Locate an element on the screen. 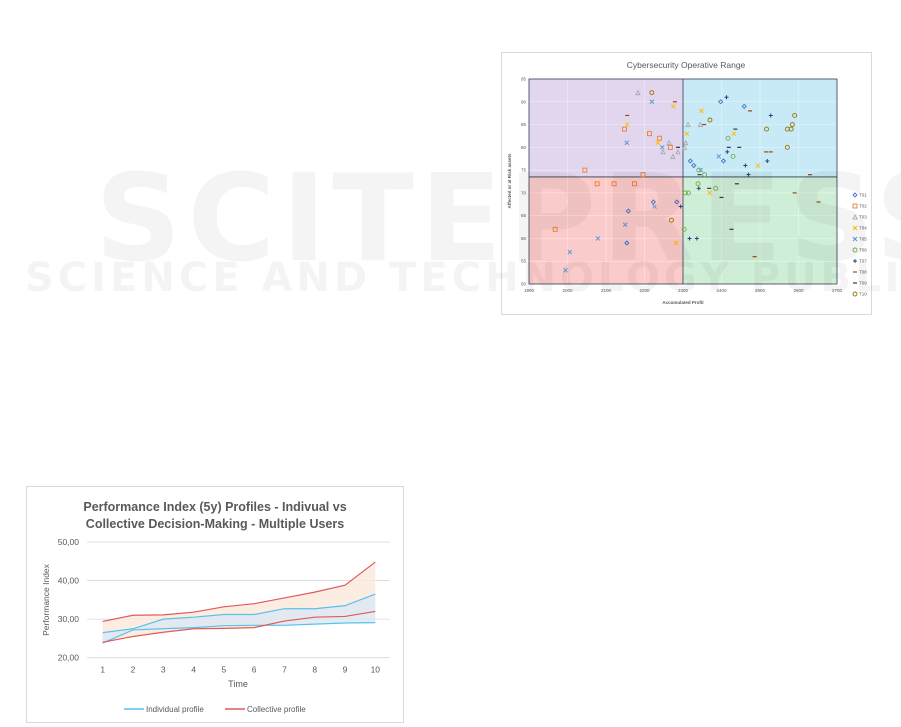 This screenshot has width=901, height=727. y-tick-label: 65 is located at coordinates (524, 215).